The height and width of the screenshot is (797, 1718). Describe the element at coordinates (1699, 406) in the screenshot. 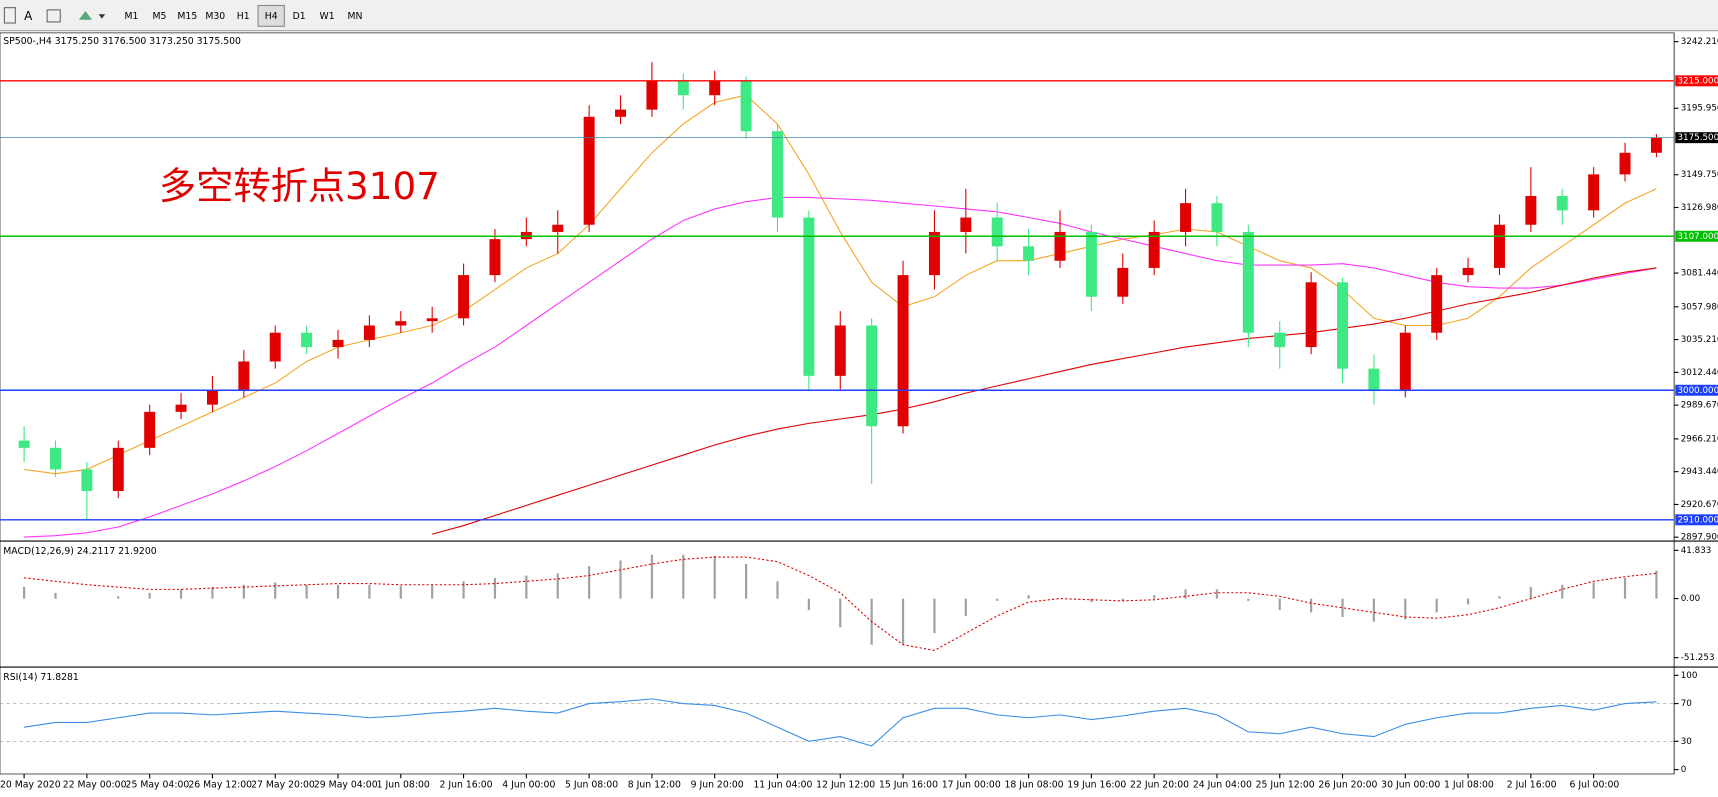

I see `y-tick-label: 2989.670` at that location.